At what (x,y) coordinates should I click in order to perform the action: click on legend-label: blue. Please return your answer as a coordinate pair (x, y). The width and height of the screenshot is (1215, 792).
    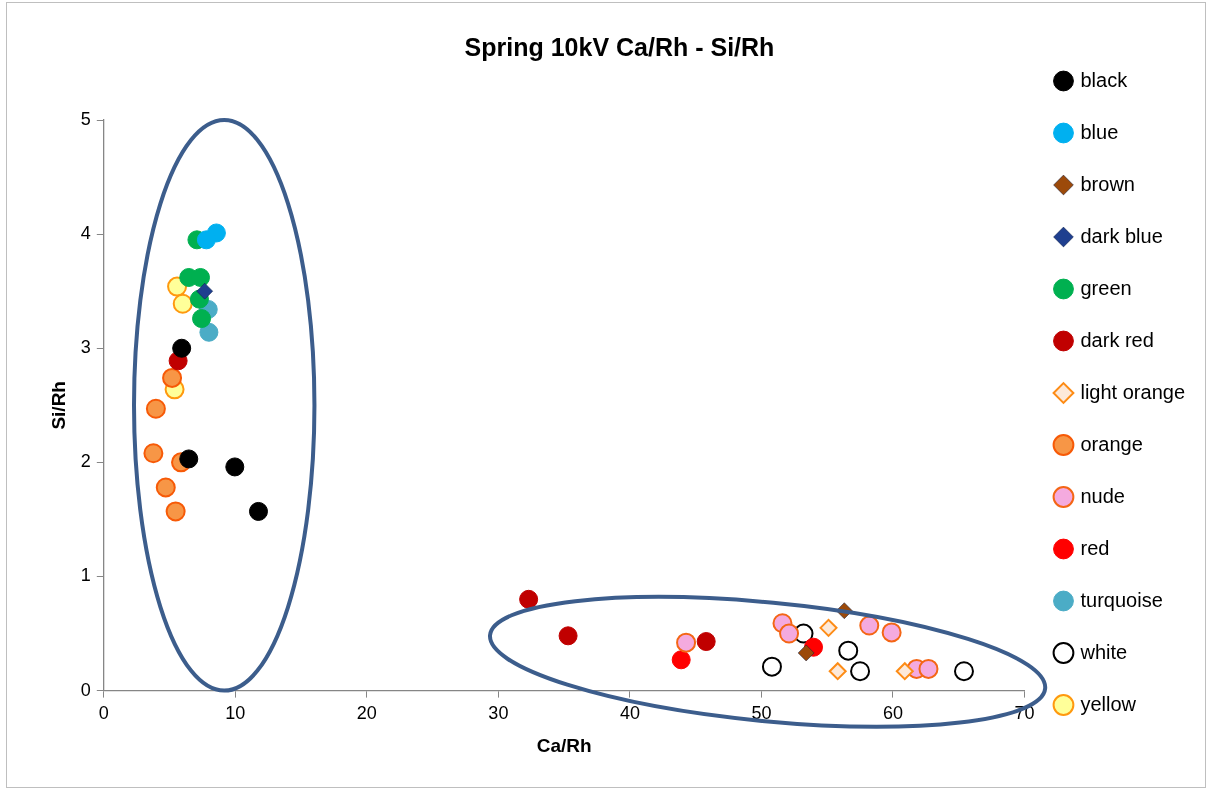
    Looking at the image, I should click on (1099, 131).